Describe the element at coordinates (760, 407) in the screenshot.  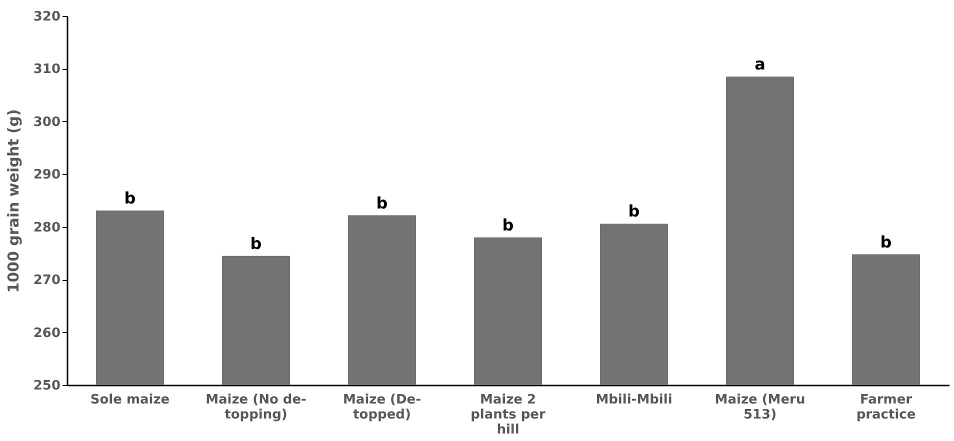
I see `x-tick-label: Maize (Meru 513)` at that location.